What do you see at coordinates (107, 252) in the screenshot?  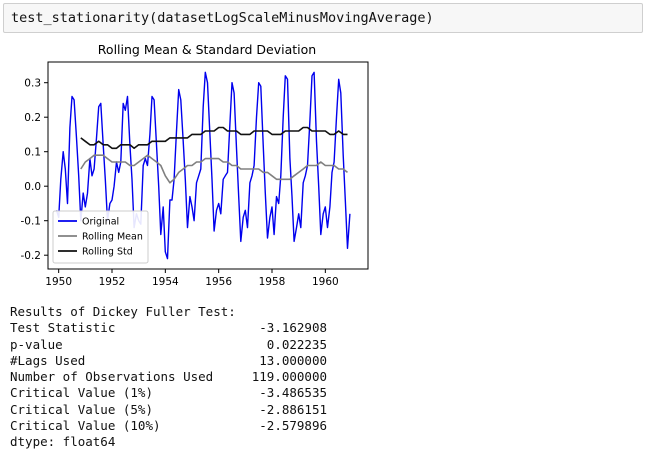 I see `legend-label: Rolling Std` at bounding box center [107, 252].